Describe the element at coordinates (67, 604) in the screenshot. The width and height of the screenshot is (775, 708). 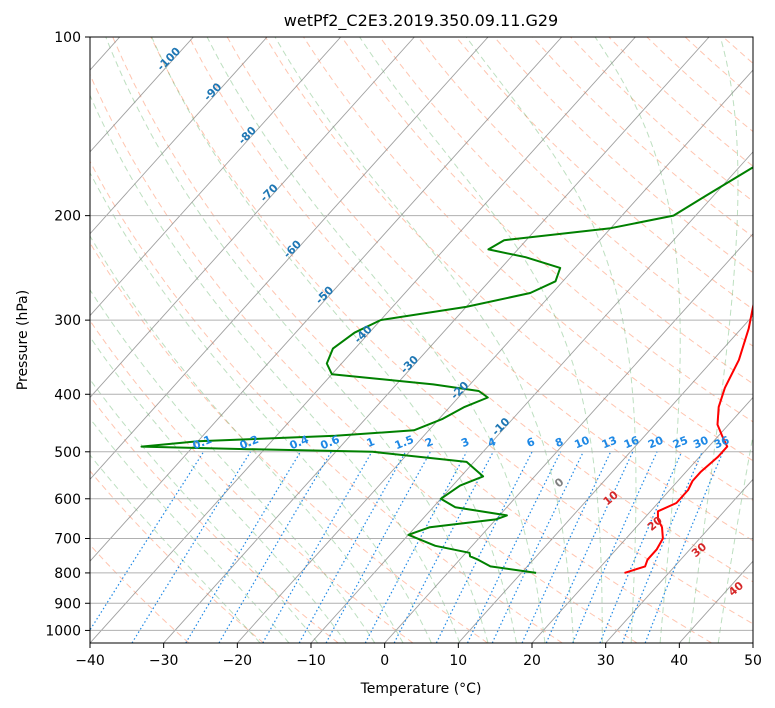
I see `y-tick-label: 900` at that location.